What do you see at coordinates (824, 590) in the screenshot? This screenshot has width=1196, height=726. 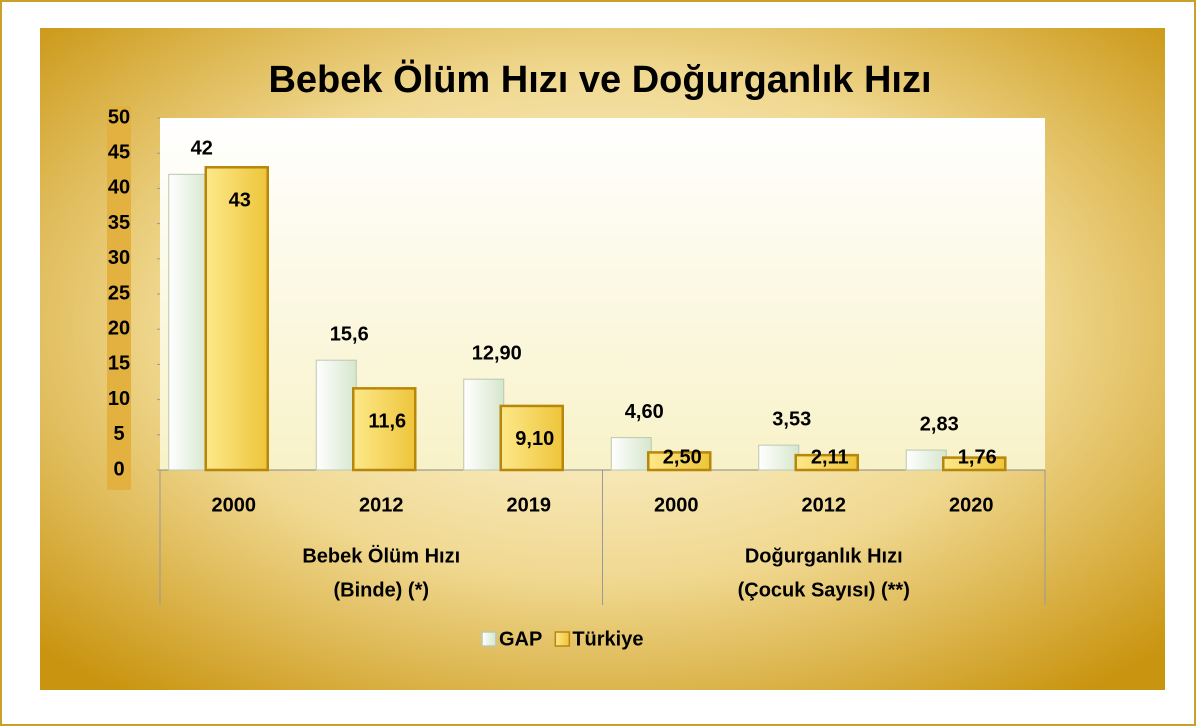 I see `group-label: (Çocuk Sayısı) (**)` at bounding box center [824, 590].